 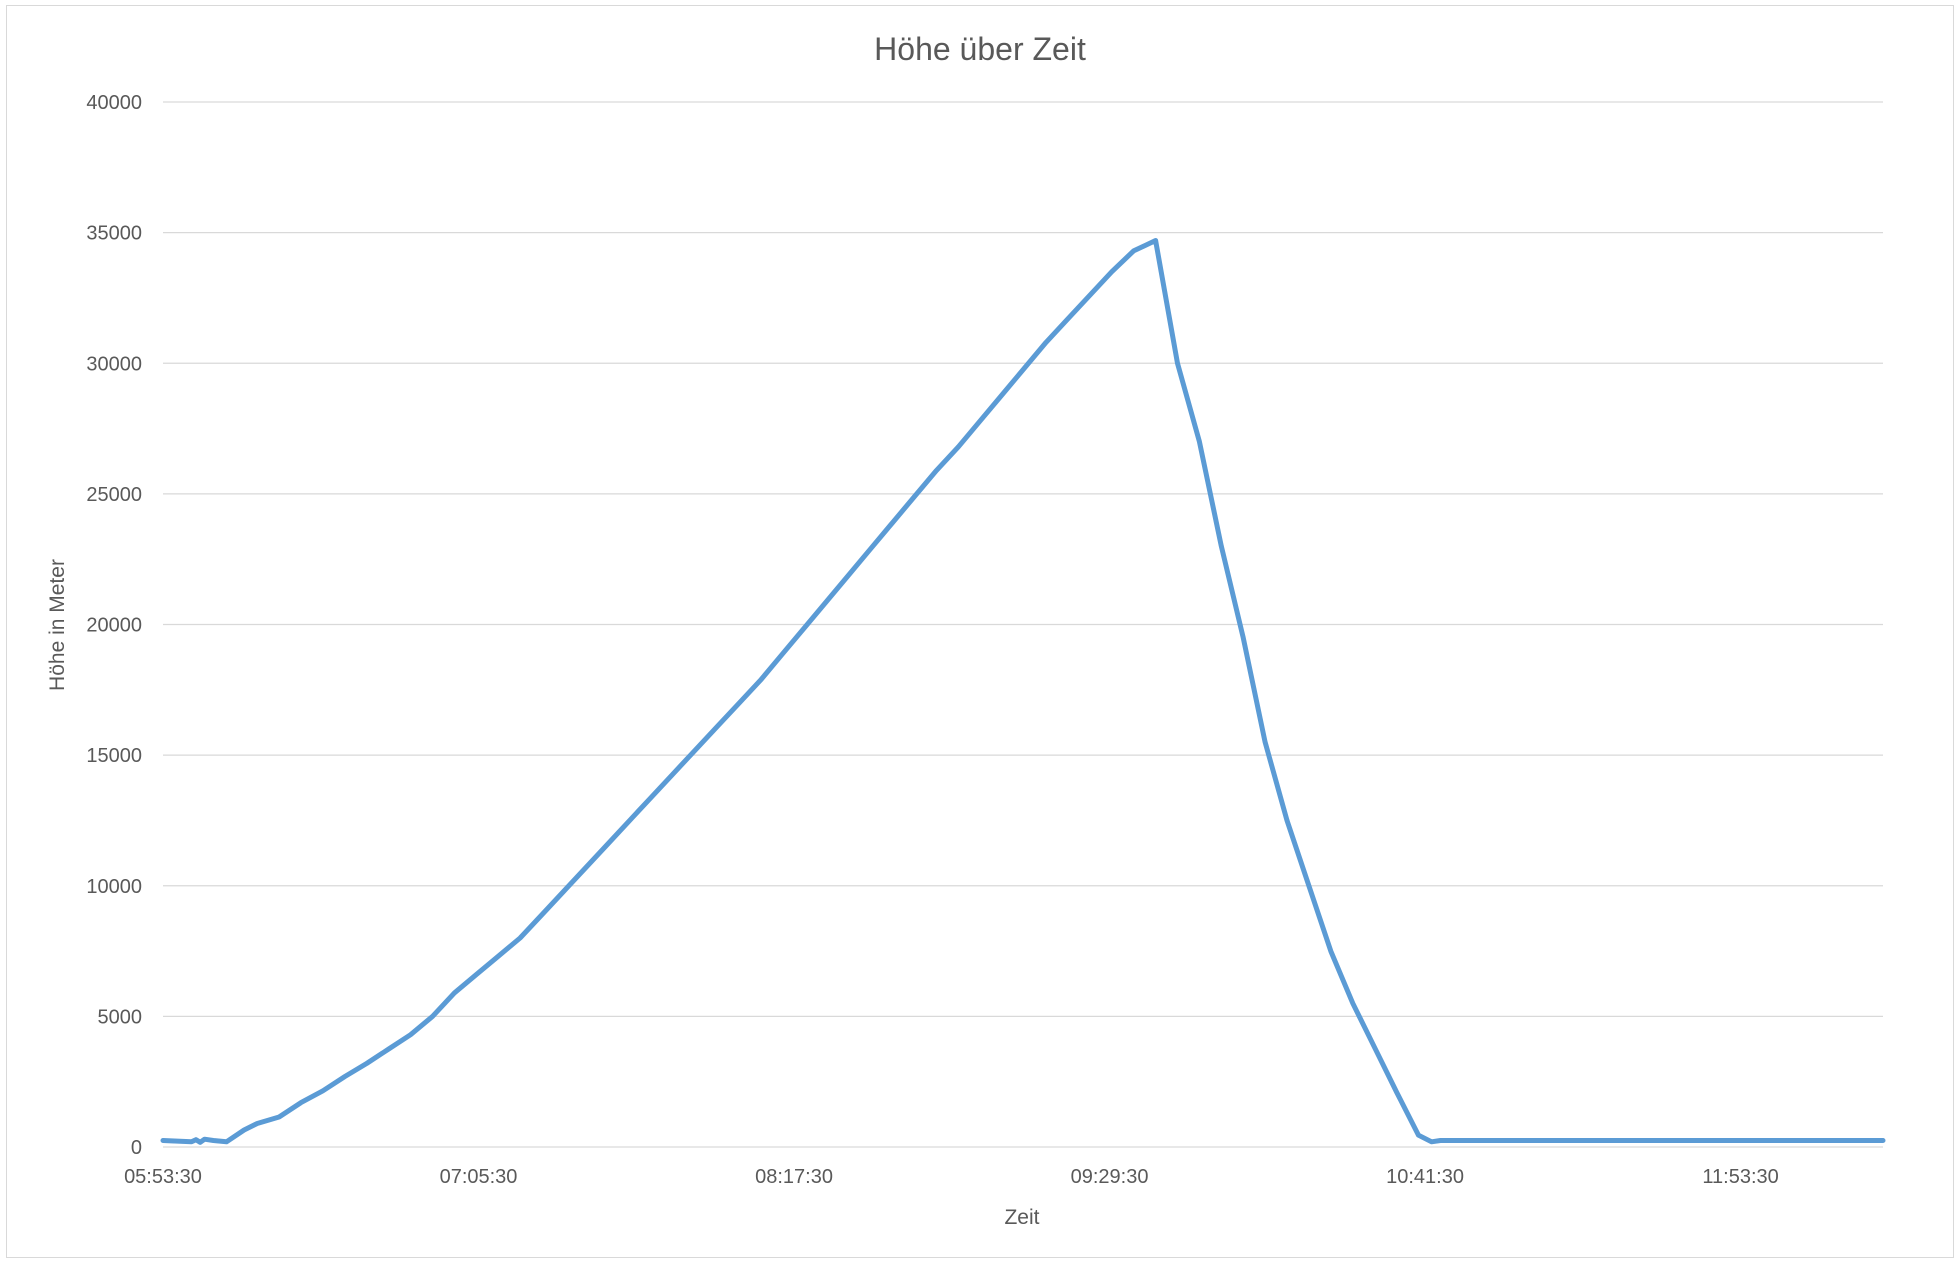 What do you see at coordinates (114, 756) in the screenshot?
I see `y-tick-label: 15000` at bounding box center [114, 756].